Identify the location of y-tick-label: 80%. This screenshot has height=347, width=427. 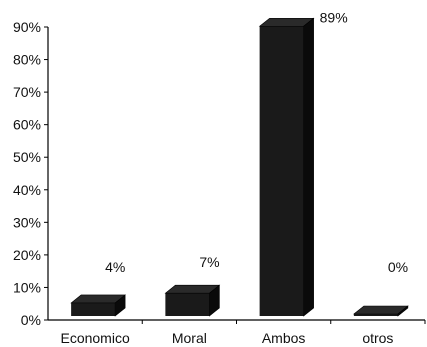
(27, 60).